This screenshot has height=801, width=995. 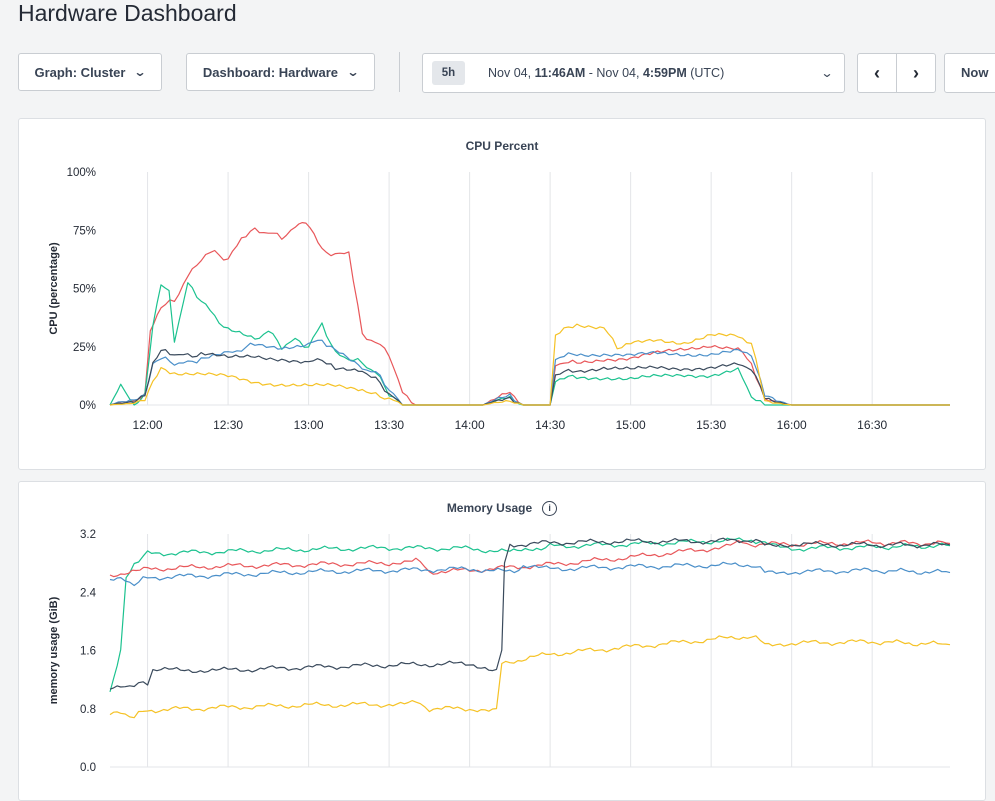 I want to click on y-axis-label: memory usage (GiB), so click(x=54, y=650).